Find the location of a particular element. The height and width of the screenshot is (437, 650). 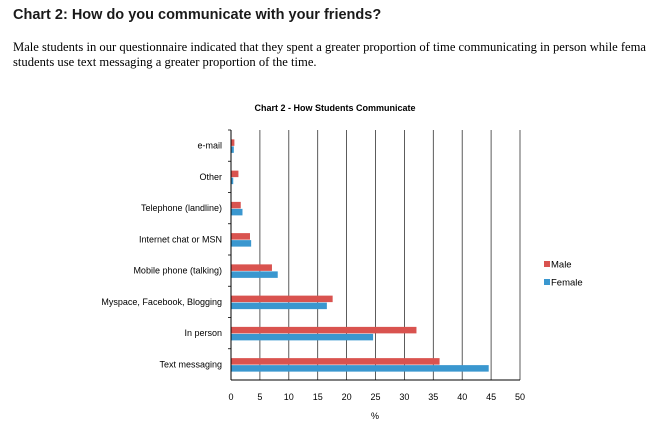

x-tick-label: 30 is located at coordinates (404, 397).